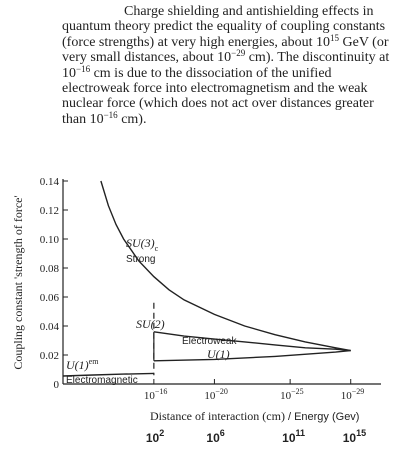 Image resolution: width=400 pixels, height=450 pixels. I want to click on y-tick-label: 0.04, so click(50, 327).